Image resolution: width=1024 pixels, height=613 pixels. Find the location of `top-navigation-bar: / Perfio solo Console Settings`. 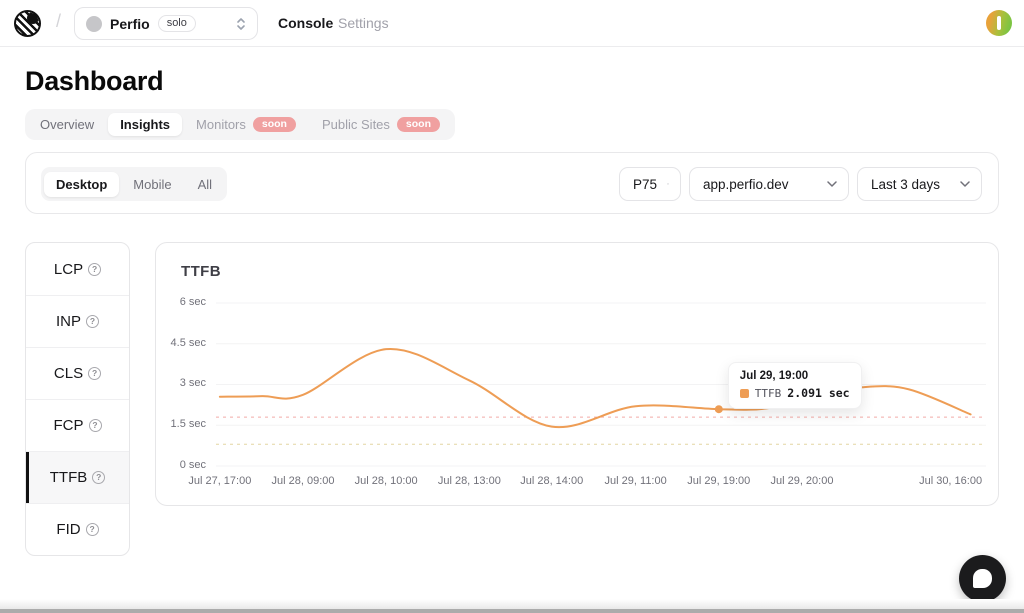

top-navigation-bar: / Perfio solo Console Settings is located at coordinates (512, 23).